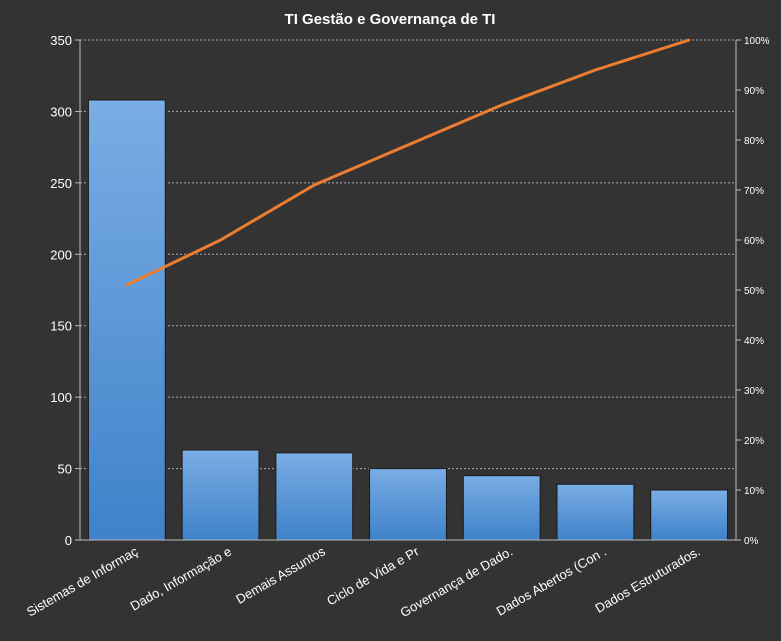 This screenshot has height=641, width=781. Describe the element at coordinates (61, 183) in the screenshot. I see `left-tick-label-5: 250` at that location.